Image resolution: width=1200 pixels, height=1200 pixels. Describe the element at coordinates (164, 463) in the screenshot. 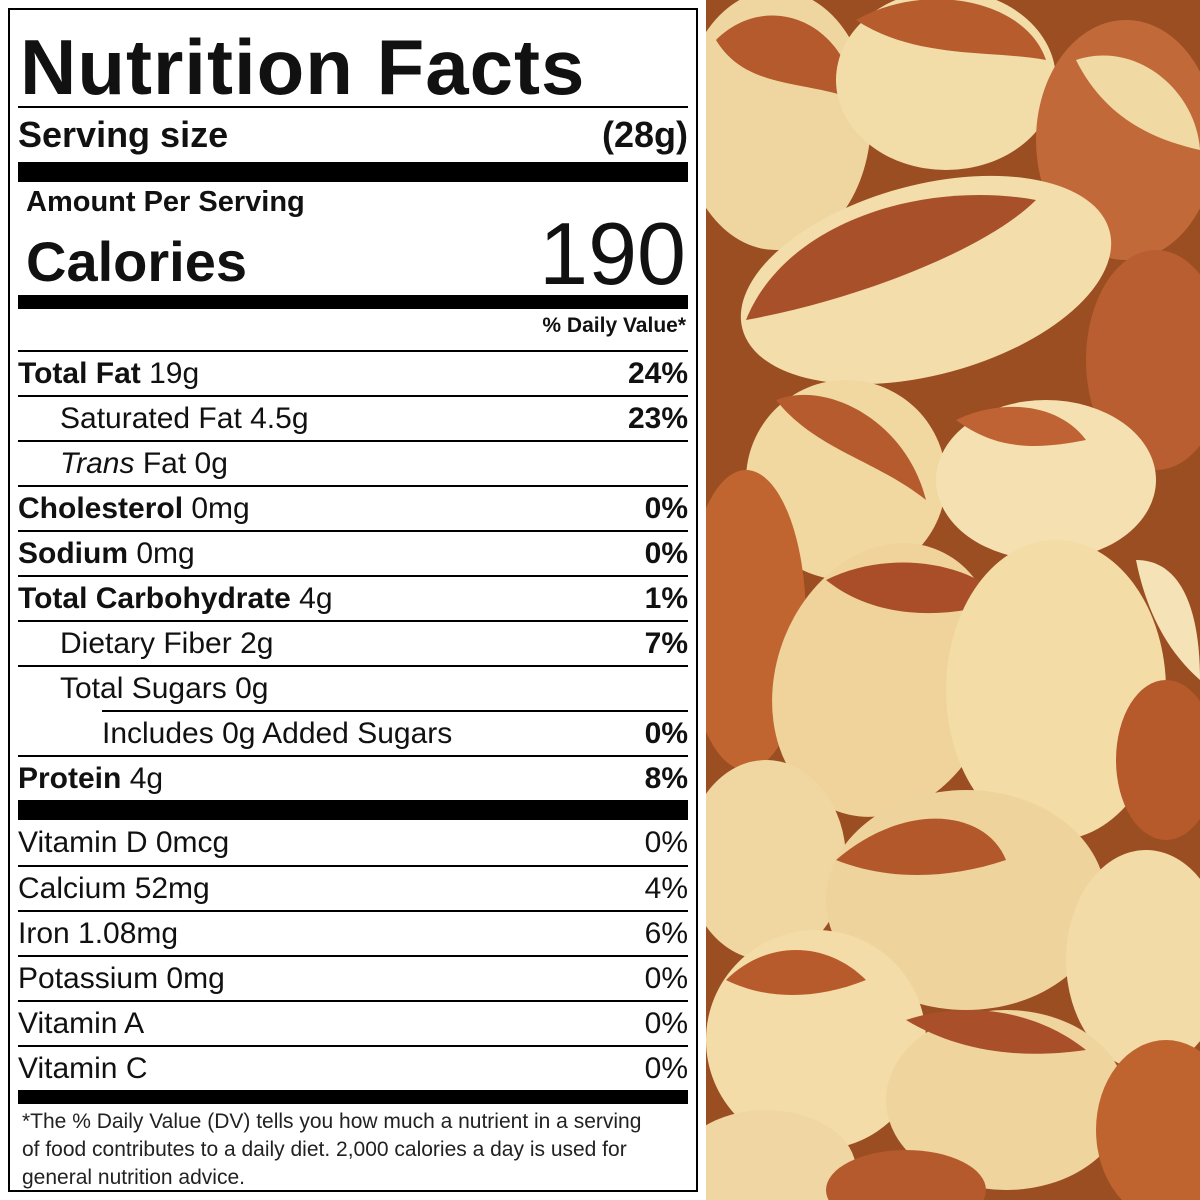

I see `nutrient-name: Fat` at that location.